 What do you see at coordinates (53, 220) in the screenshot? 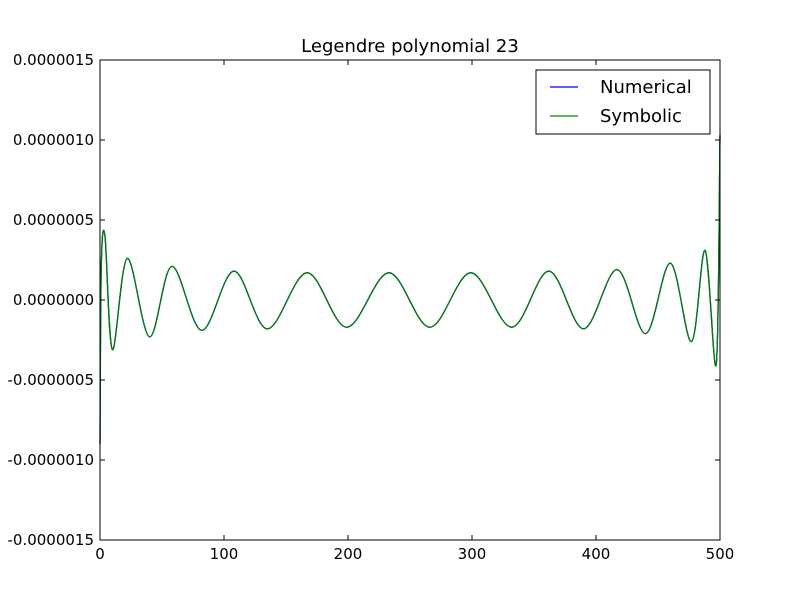
I see `y-tick-label: 0.0000005` at bounding box center [53, 220].